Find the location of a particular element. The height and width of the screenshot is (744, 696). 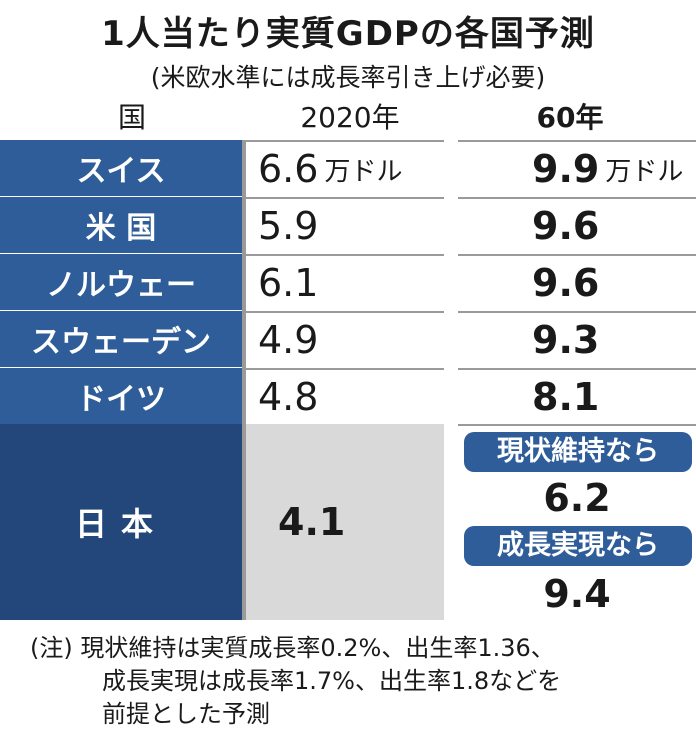

scenario-value-status-quo: 6.2 is located at coordinates (577, 498).